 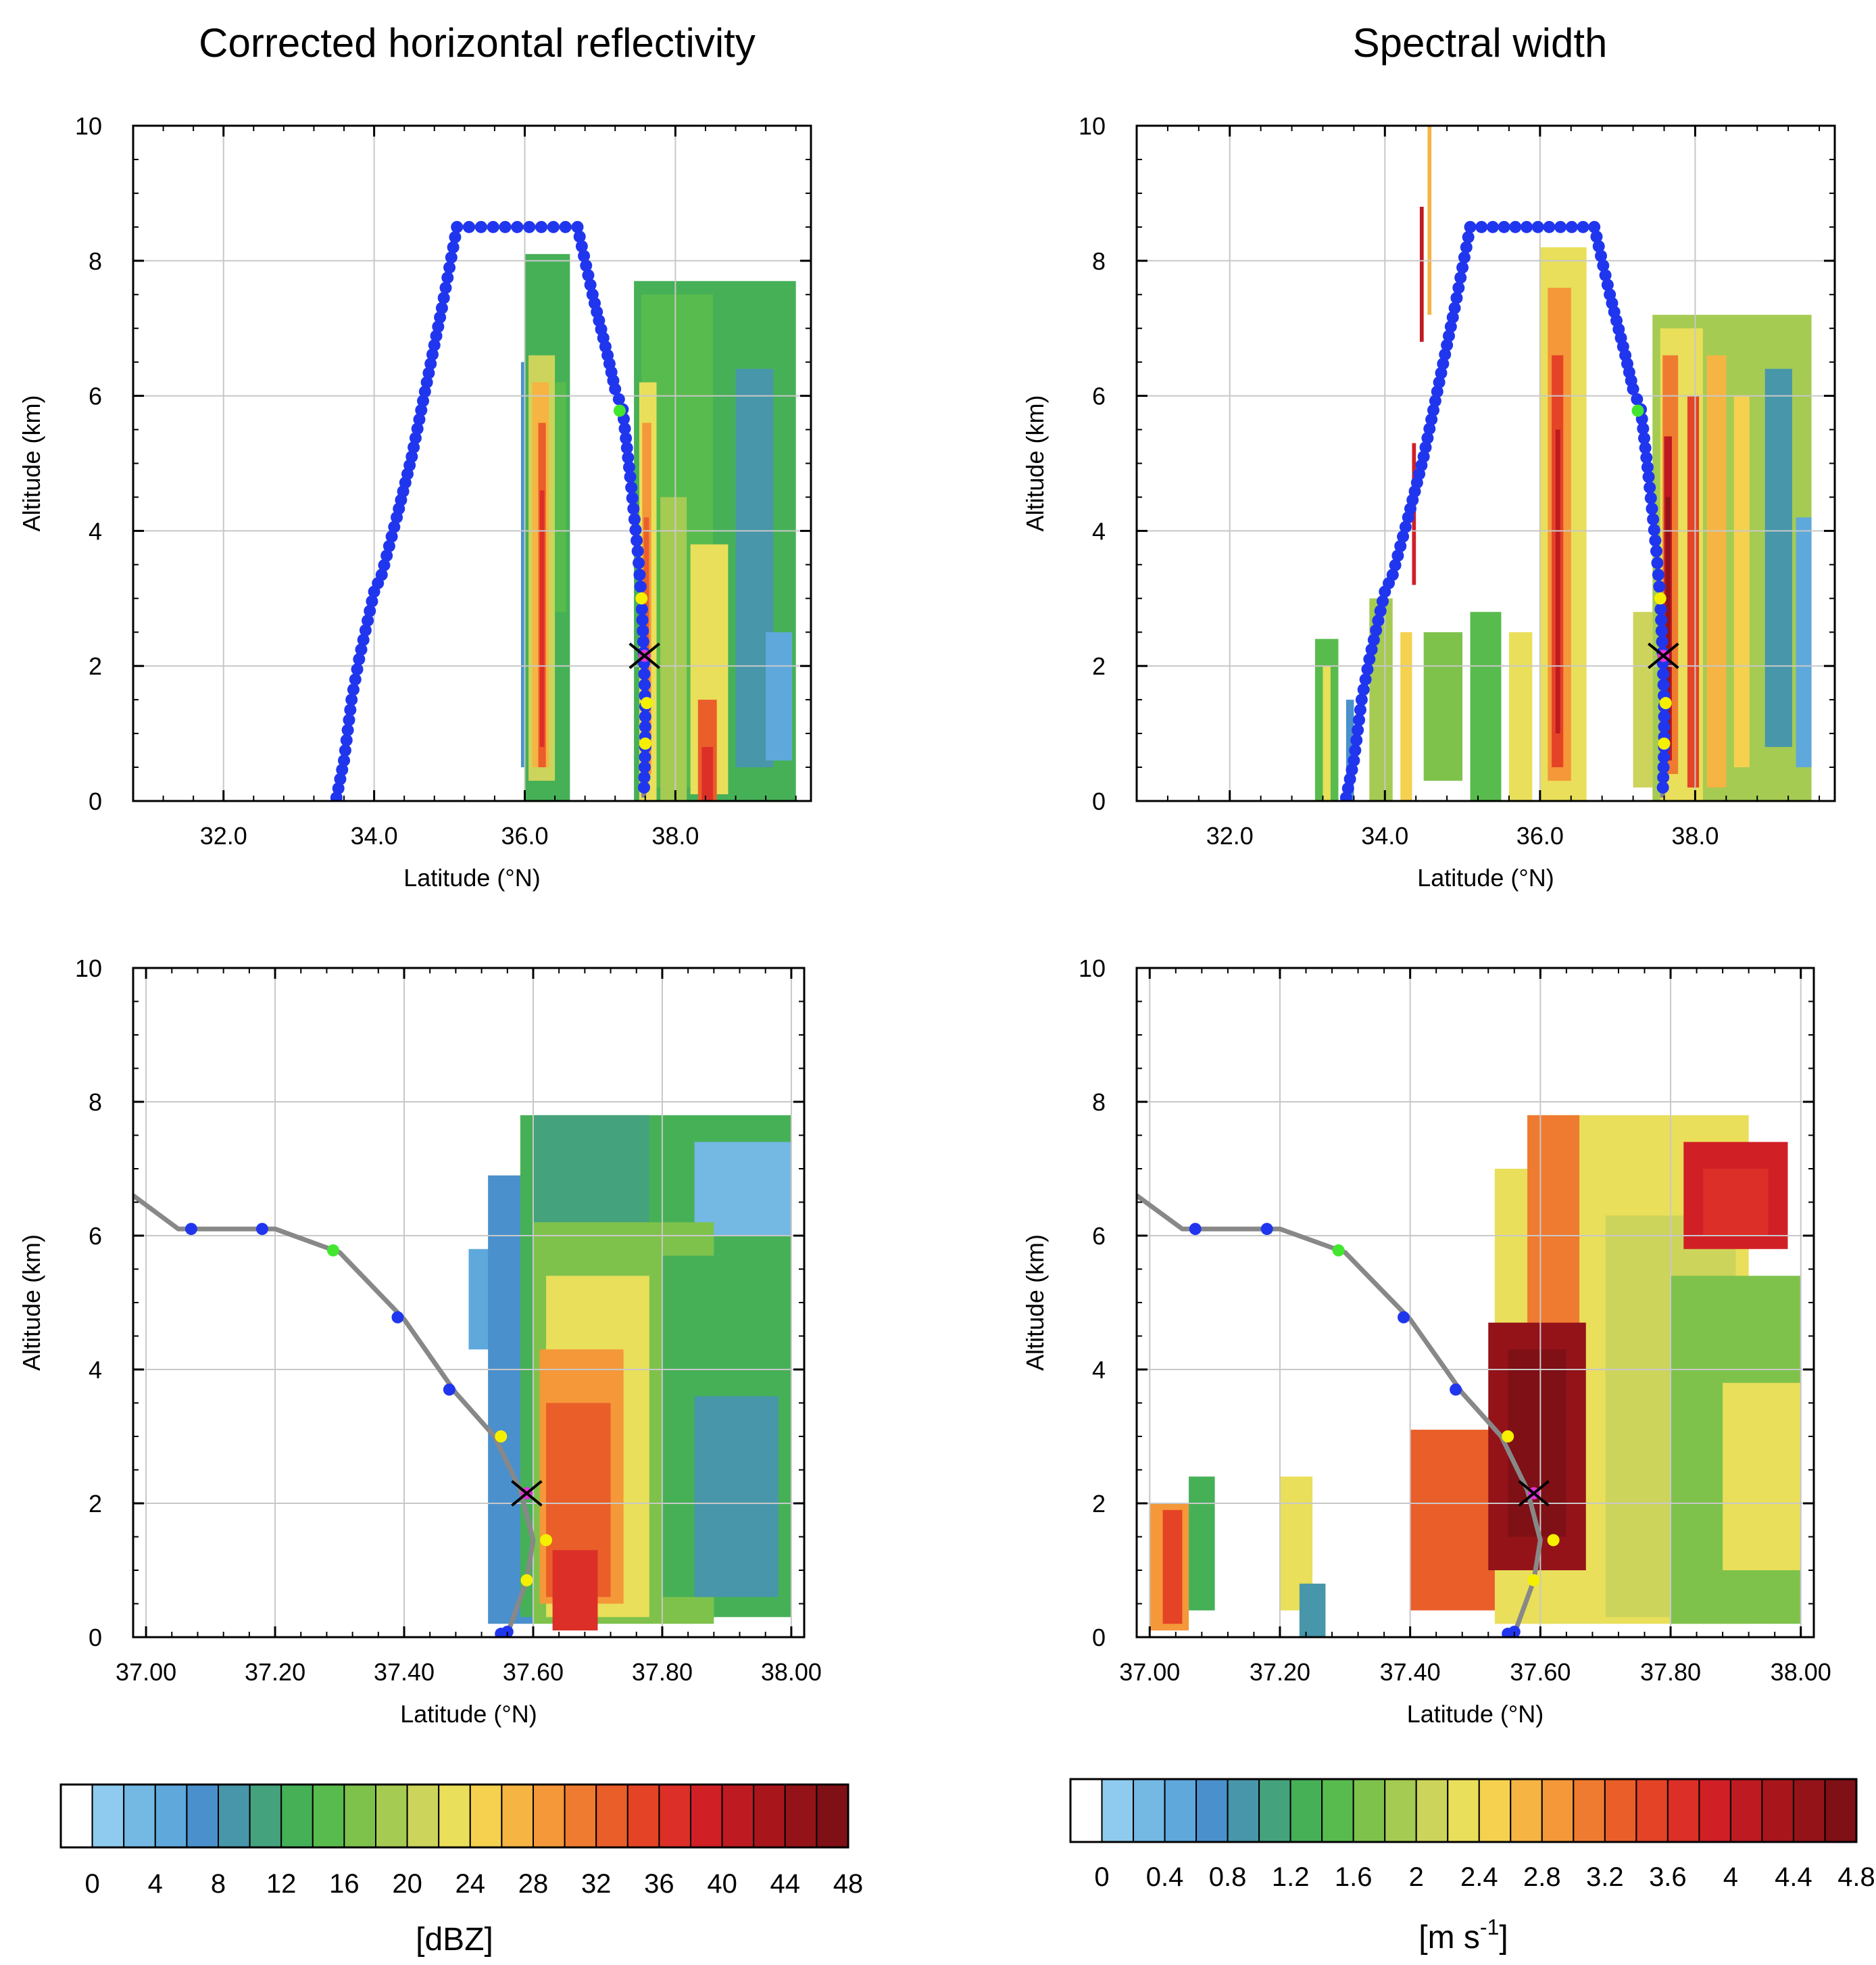 I want to click on y-tick-label: 0, so click(x=1099, y=1637).